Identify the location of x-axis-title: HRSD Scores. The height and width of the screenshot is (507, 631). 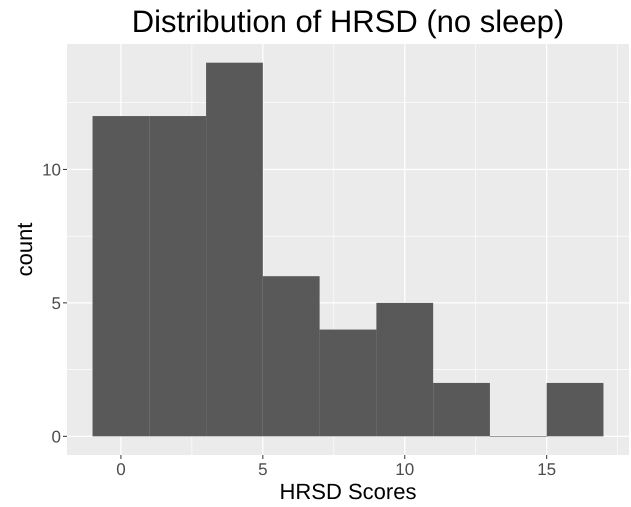
(348, 491).